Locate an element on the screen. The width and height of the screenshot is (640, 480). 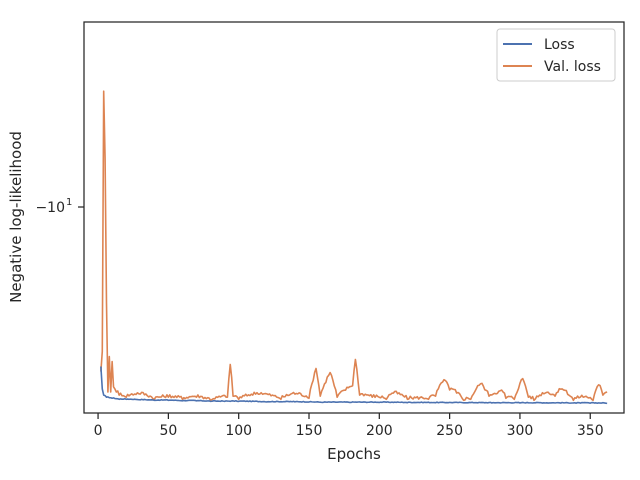
legend: Loss Val. loss is located at coordinates (556, 55).